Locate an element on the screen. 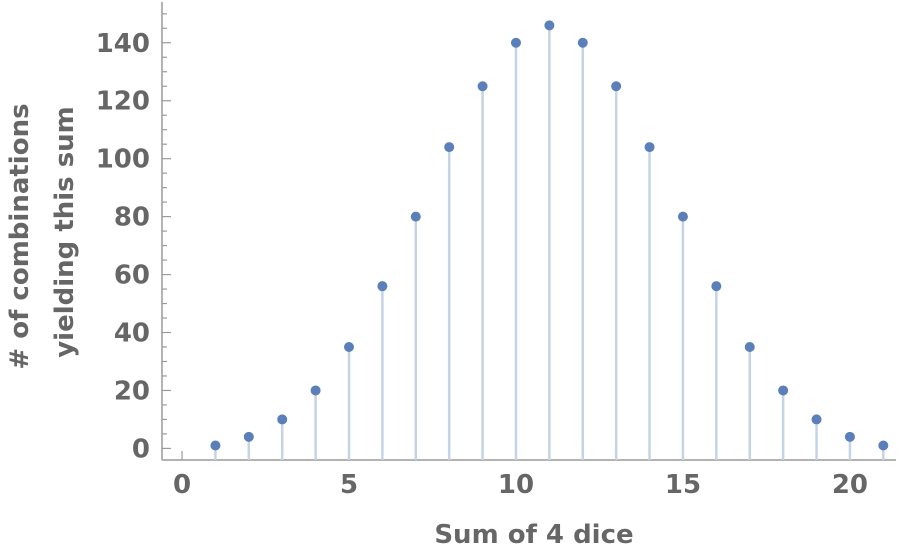  y-tick-label: 120 is located at coordinates (123, 102).